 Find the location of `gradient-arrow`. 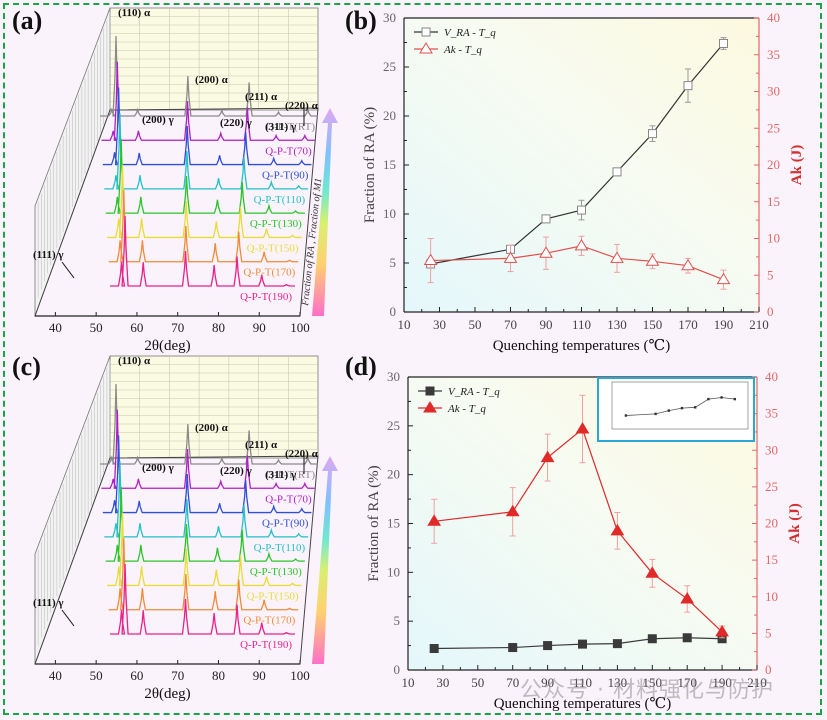

gradient-arrow is located at coordinates (325, 560).